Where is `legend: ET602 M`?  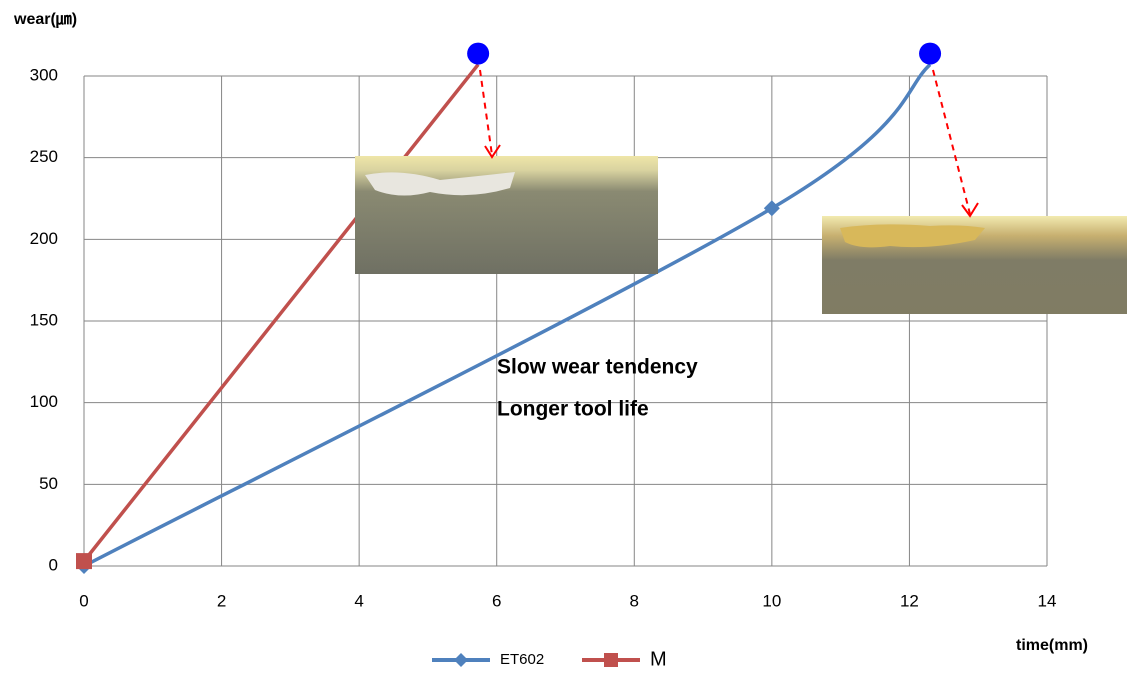 legend: ET602 M is located at coordinates (549, 659).